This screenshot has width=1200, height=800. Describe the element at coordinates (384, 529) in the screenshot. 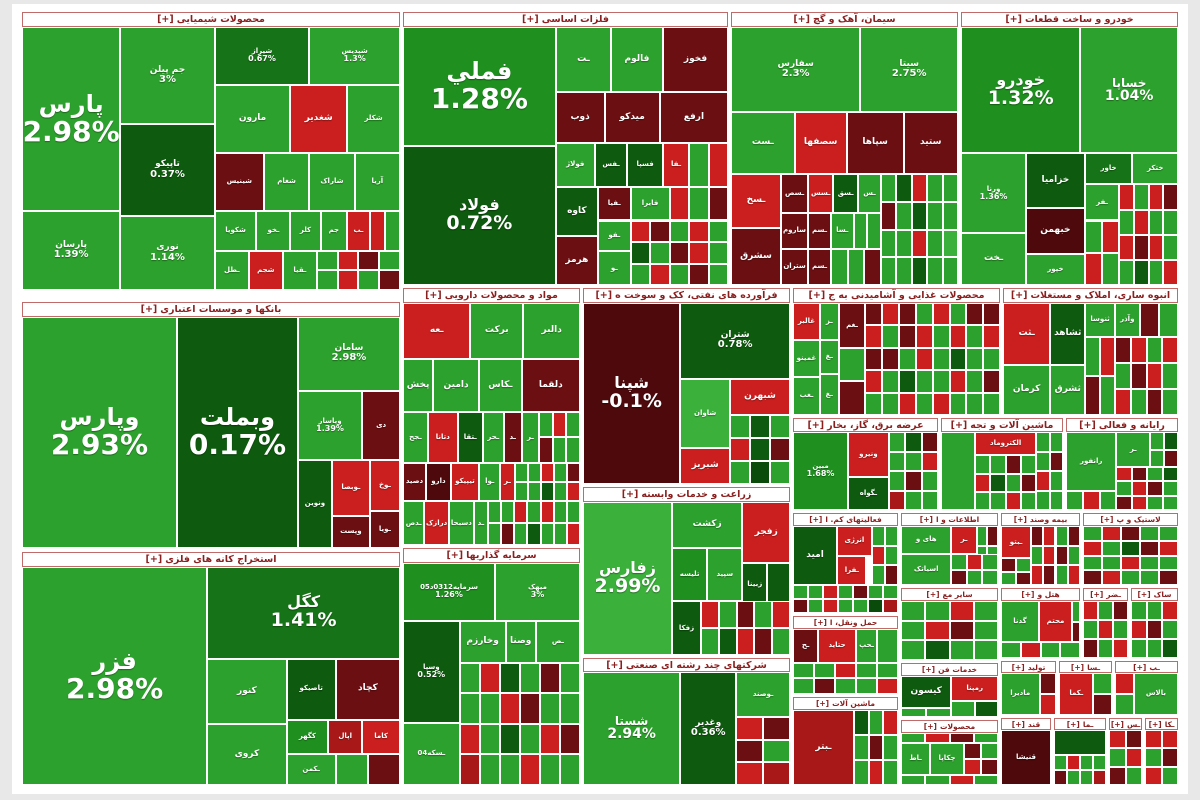

I see `stock-tile: ـویا` at that location.